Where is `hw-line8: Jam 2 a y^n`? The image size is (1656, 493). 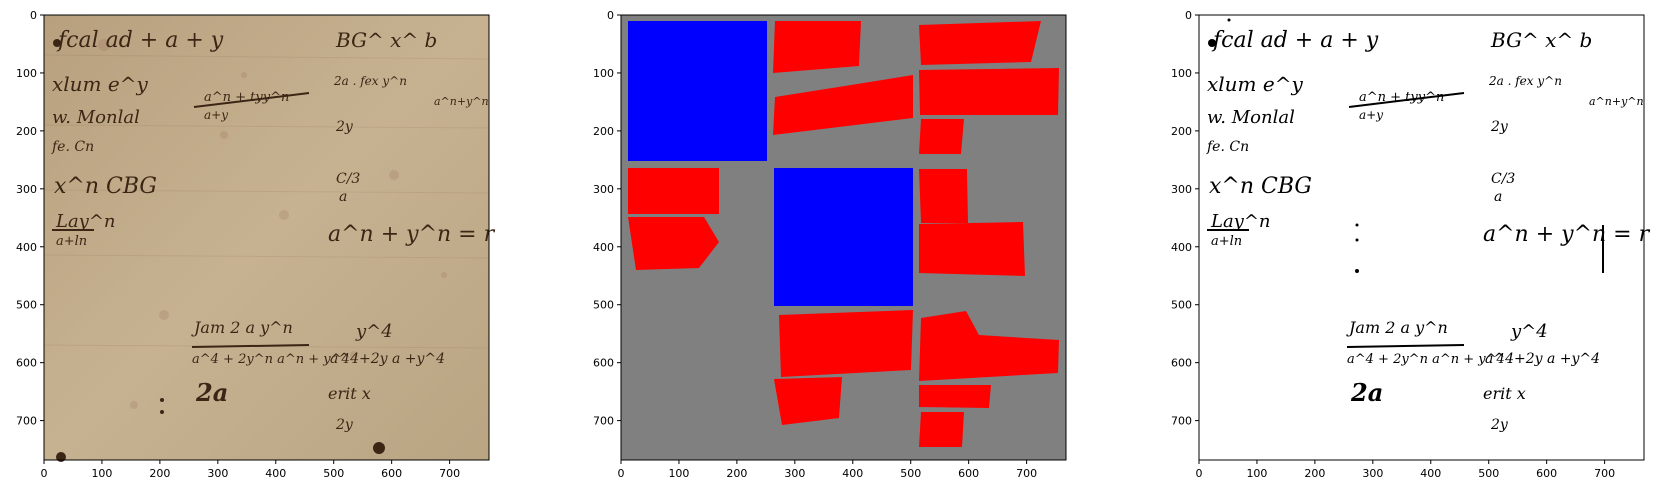
hw-line8: Jam 2 a y^n is located at coordinates (242, 327).